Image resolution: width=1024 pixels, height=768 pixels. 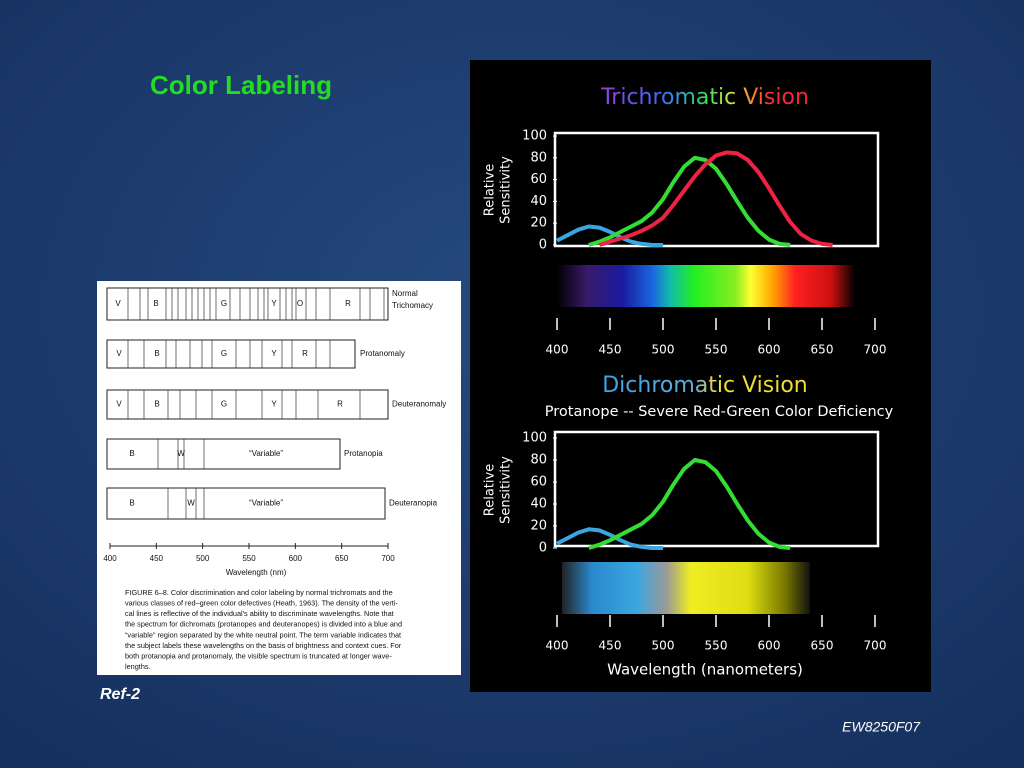 What do you see at coordinates (405, 293) in the screenshot?
I see `row-label: Normal` at bounding box center [405, 293].